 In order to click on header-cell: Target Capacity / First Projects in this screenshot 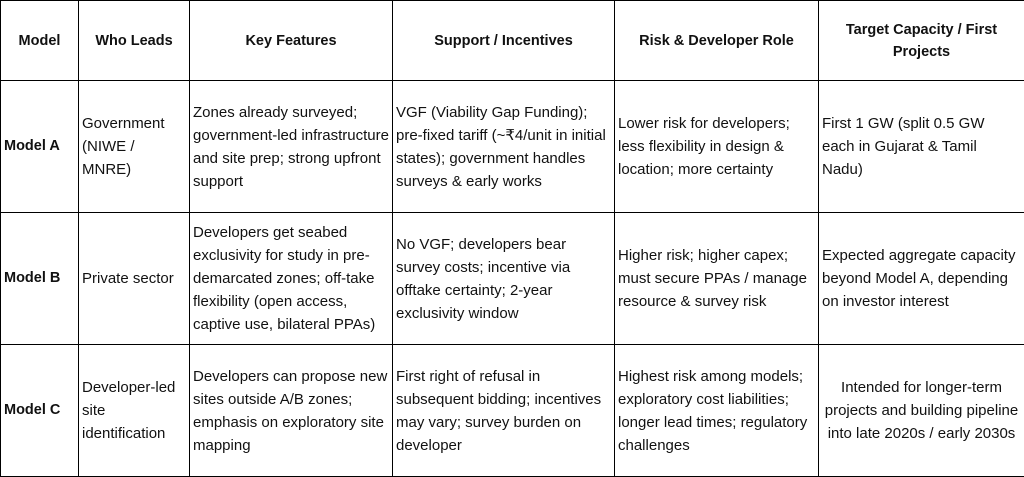, I will do `click(921, 41)`.